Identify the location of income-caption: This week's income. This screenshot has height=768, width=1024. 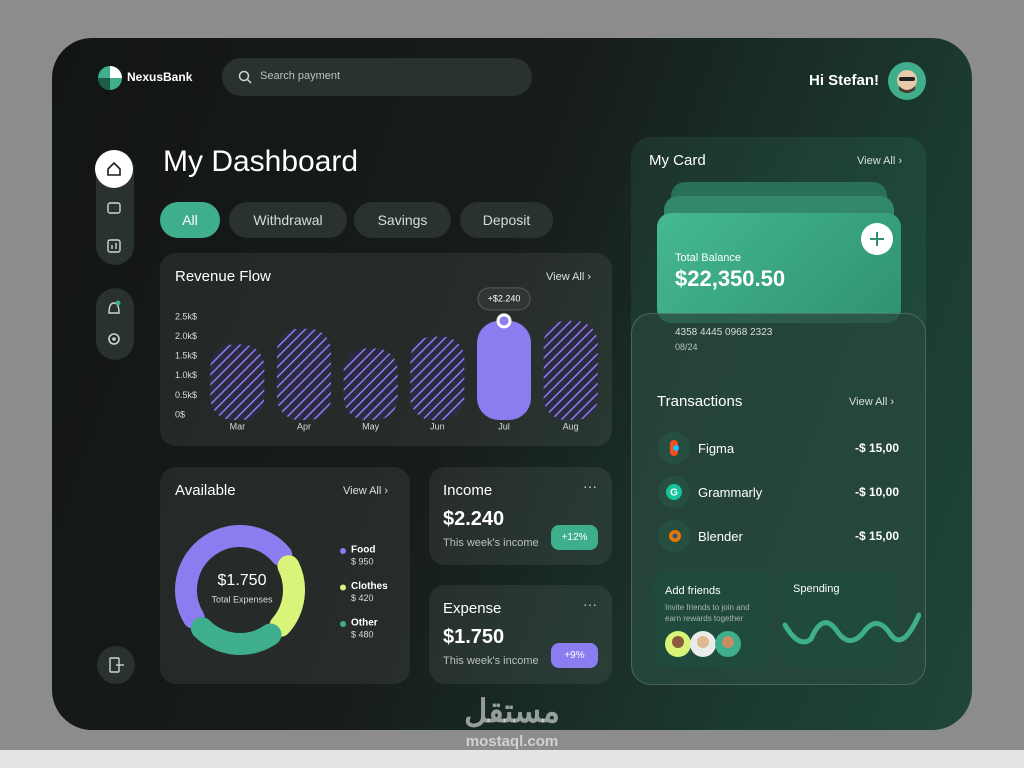
(491, 543).